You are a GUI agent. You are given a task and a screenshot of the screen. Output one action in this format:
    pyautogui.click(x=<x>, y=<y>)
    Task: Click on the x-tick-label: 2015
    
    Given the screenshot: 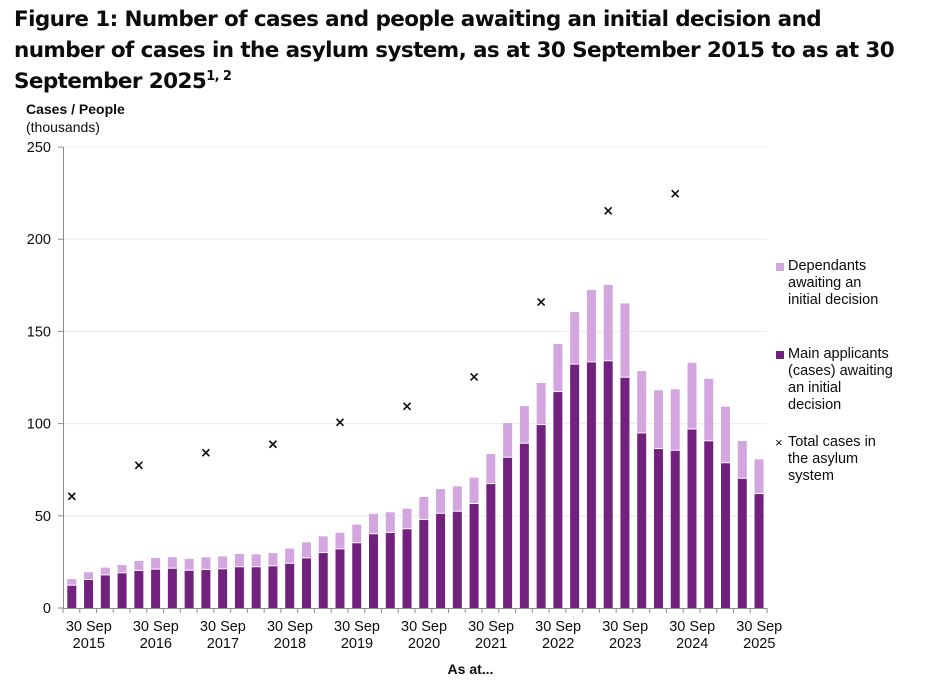 What is the action you would take?
    pyautogui.click(x=89, y=644)
    